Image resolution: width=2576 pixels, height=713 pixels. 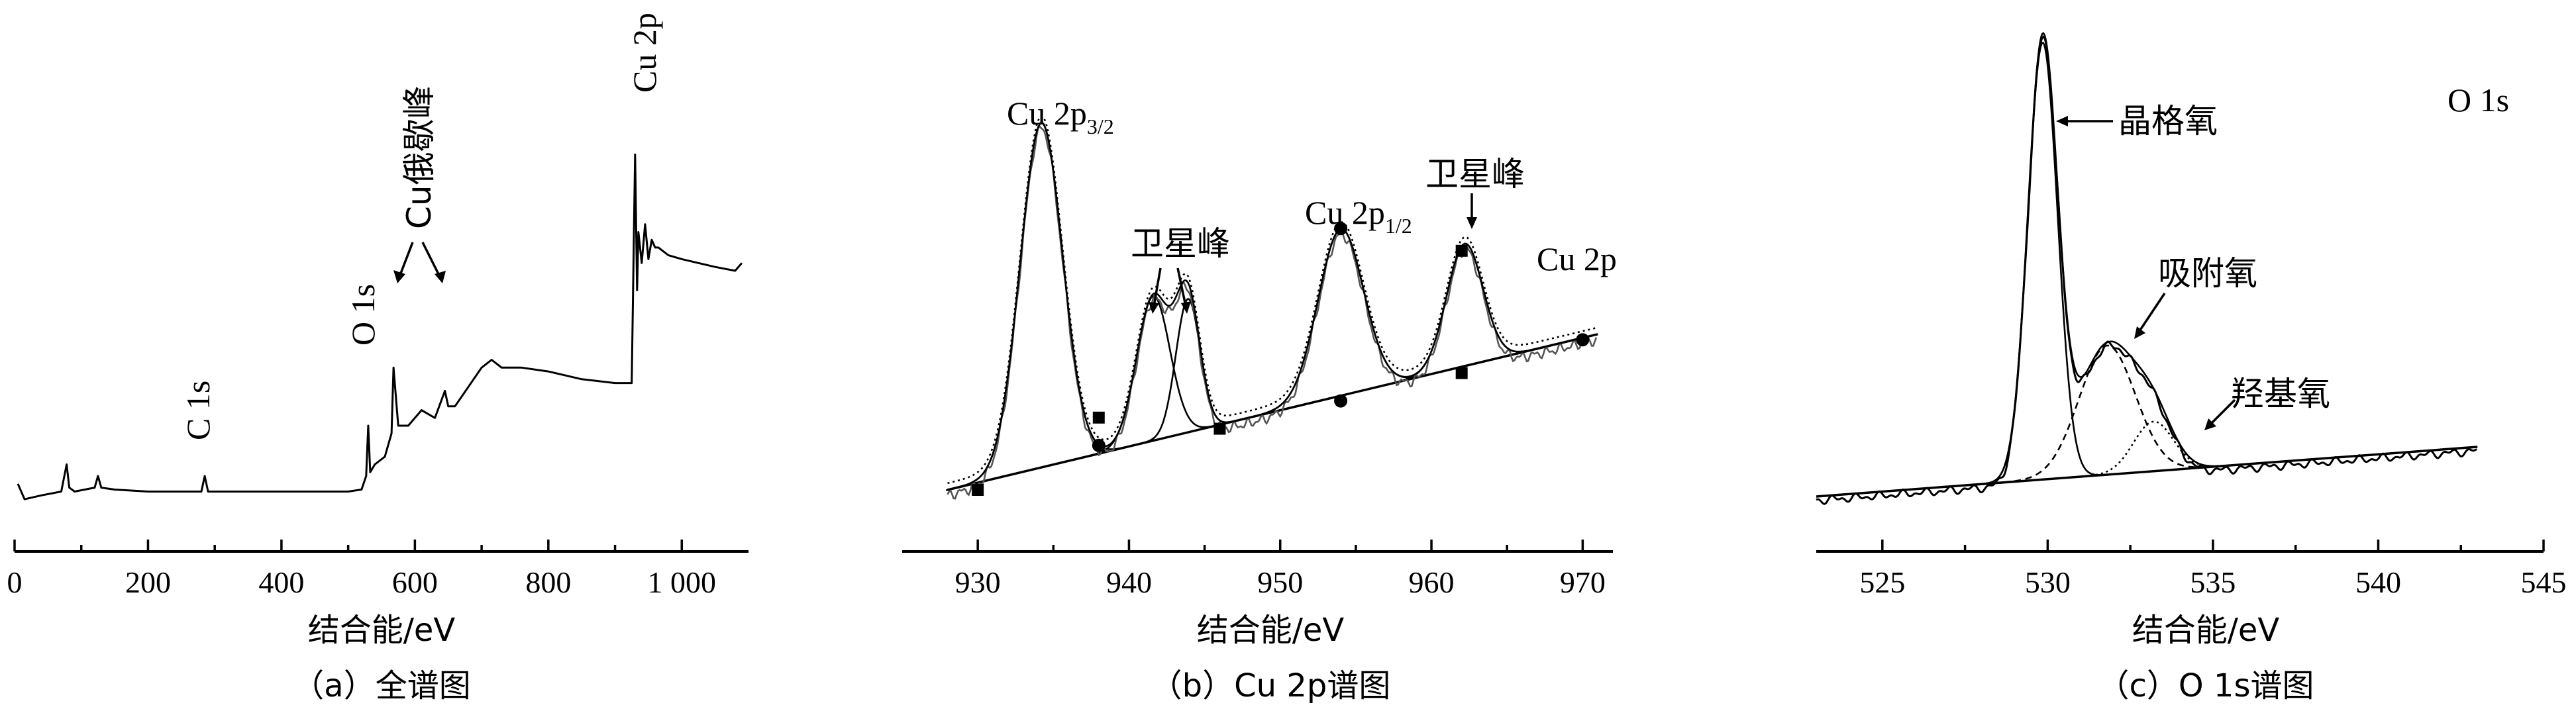 I want to click on auger-arrowhead-left, so click(x=399, y=276).